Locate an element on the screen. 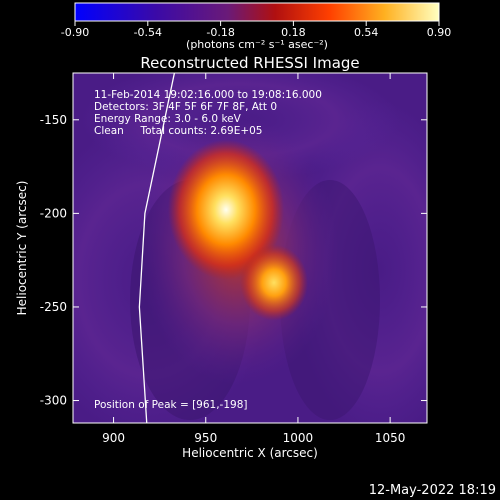 The image size is (500, 500). x-axis-label: Heliocentric X (arcsec) is located at coordinates (250, 453).